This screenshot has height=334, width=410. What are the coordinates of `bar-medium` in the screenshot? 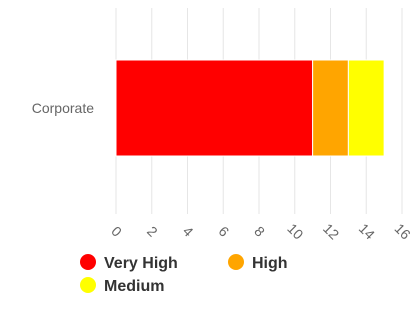 It's located at (366, 108).